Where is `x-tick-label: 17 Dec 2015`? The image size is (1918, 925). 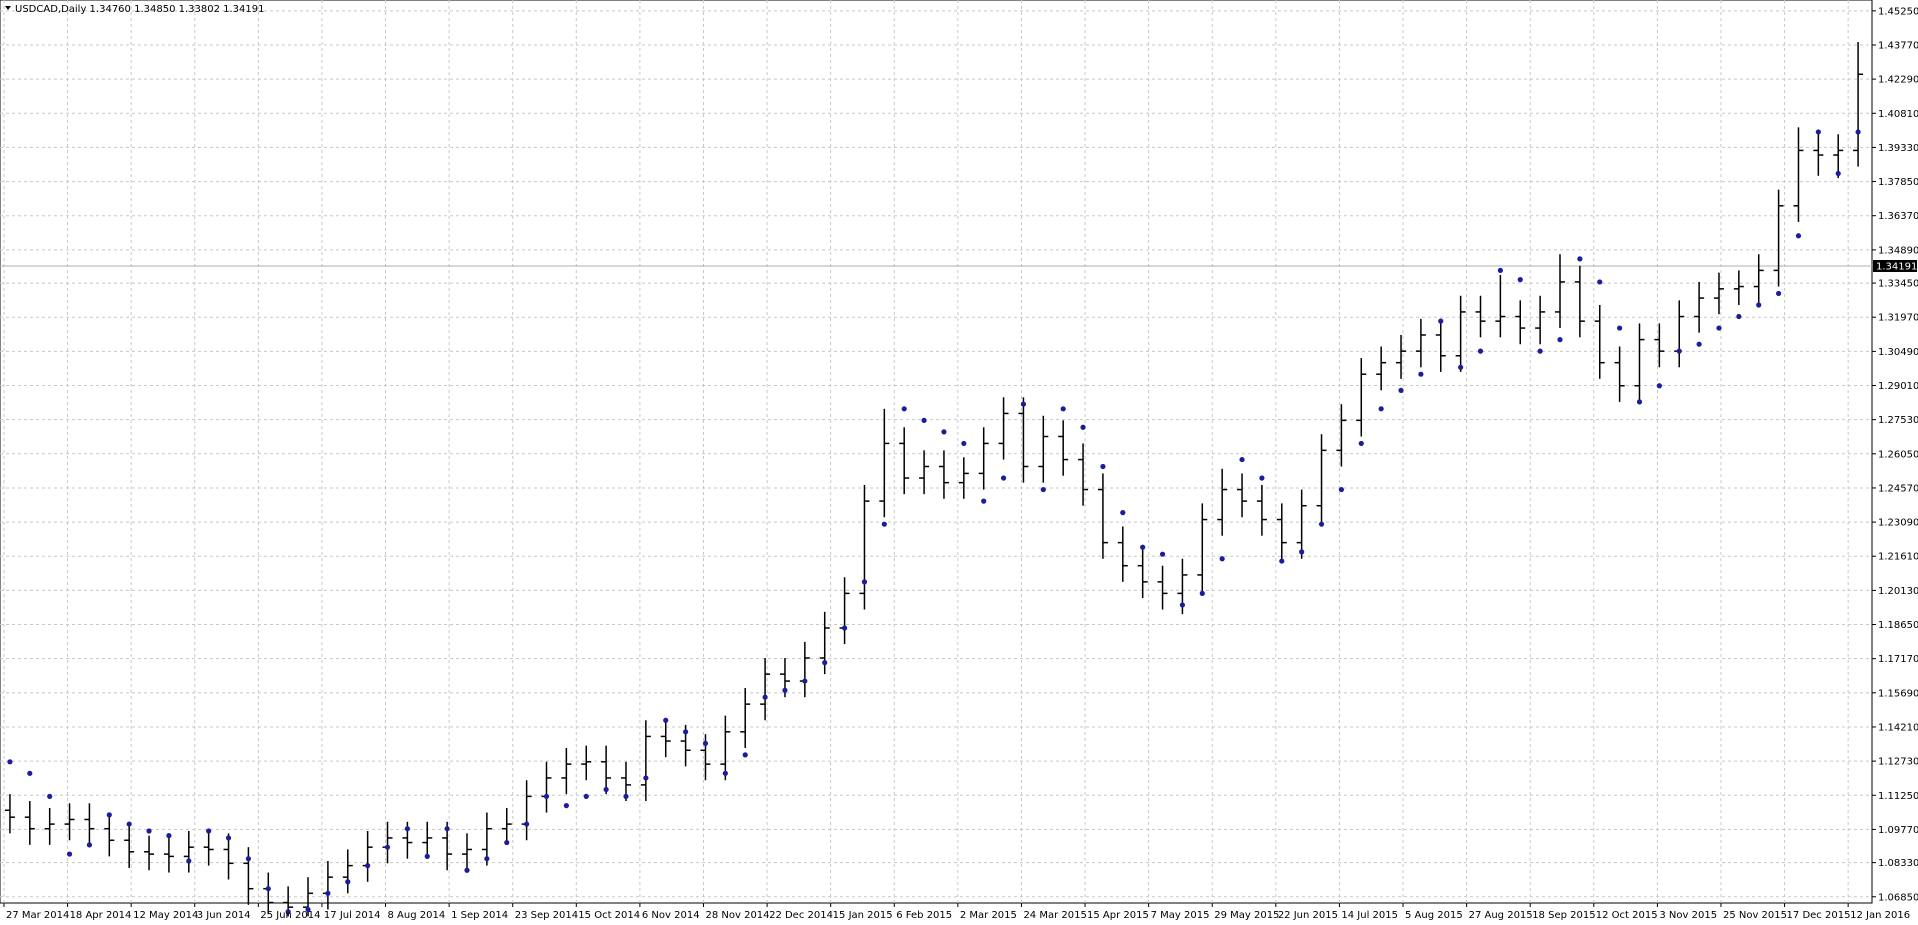 x-tick-label: 17 Dec 2015 is located at coordinates (1819, 915).